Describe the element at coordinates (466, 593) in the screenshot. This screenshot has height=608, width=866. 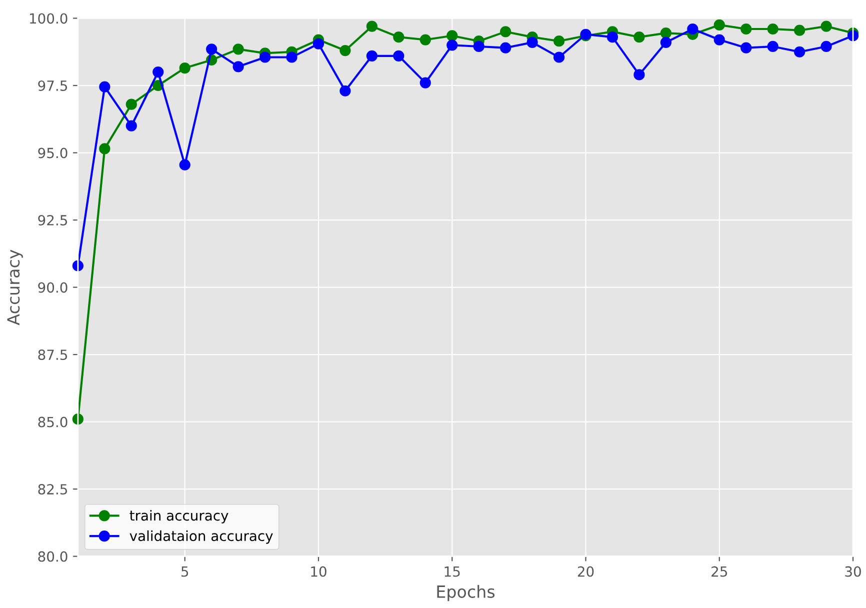
I see `x-axis-title: Epochs` at that location.